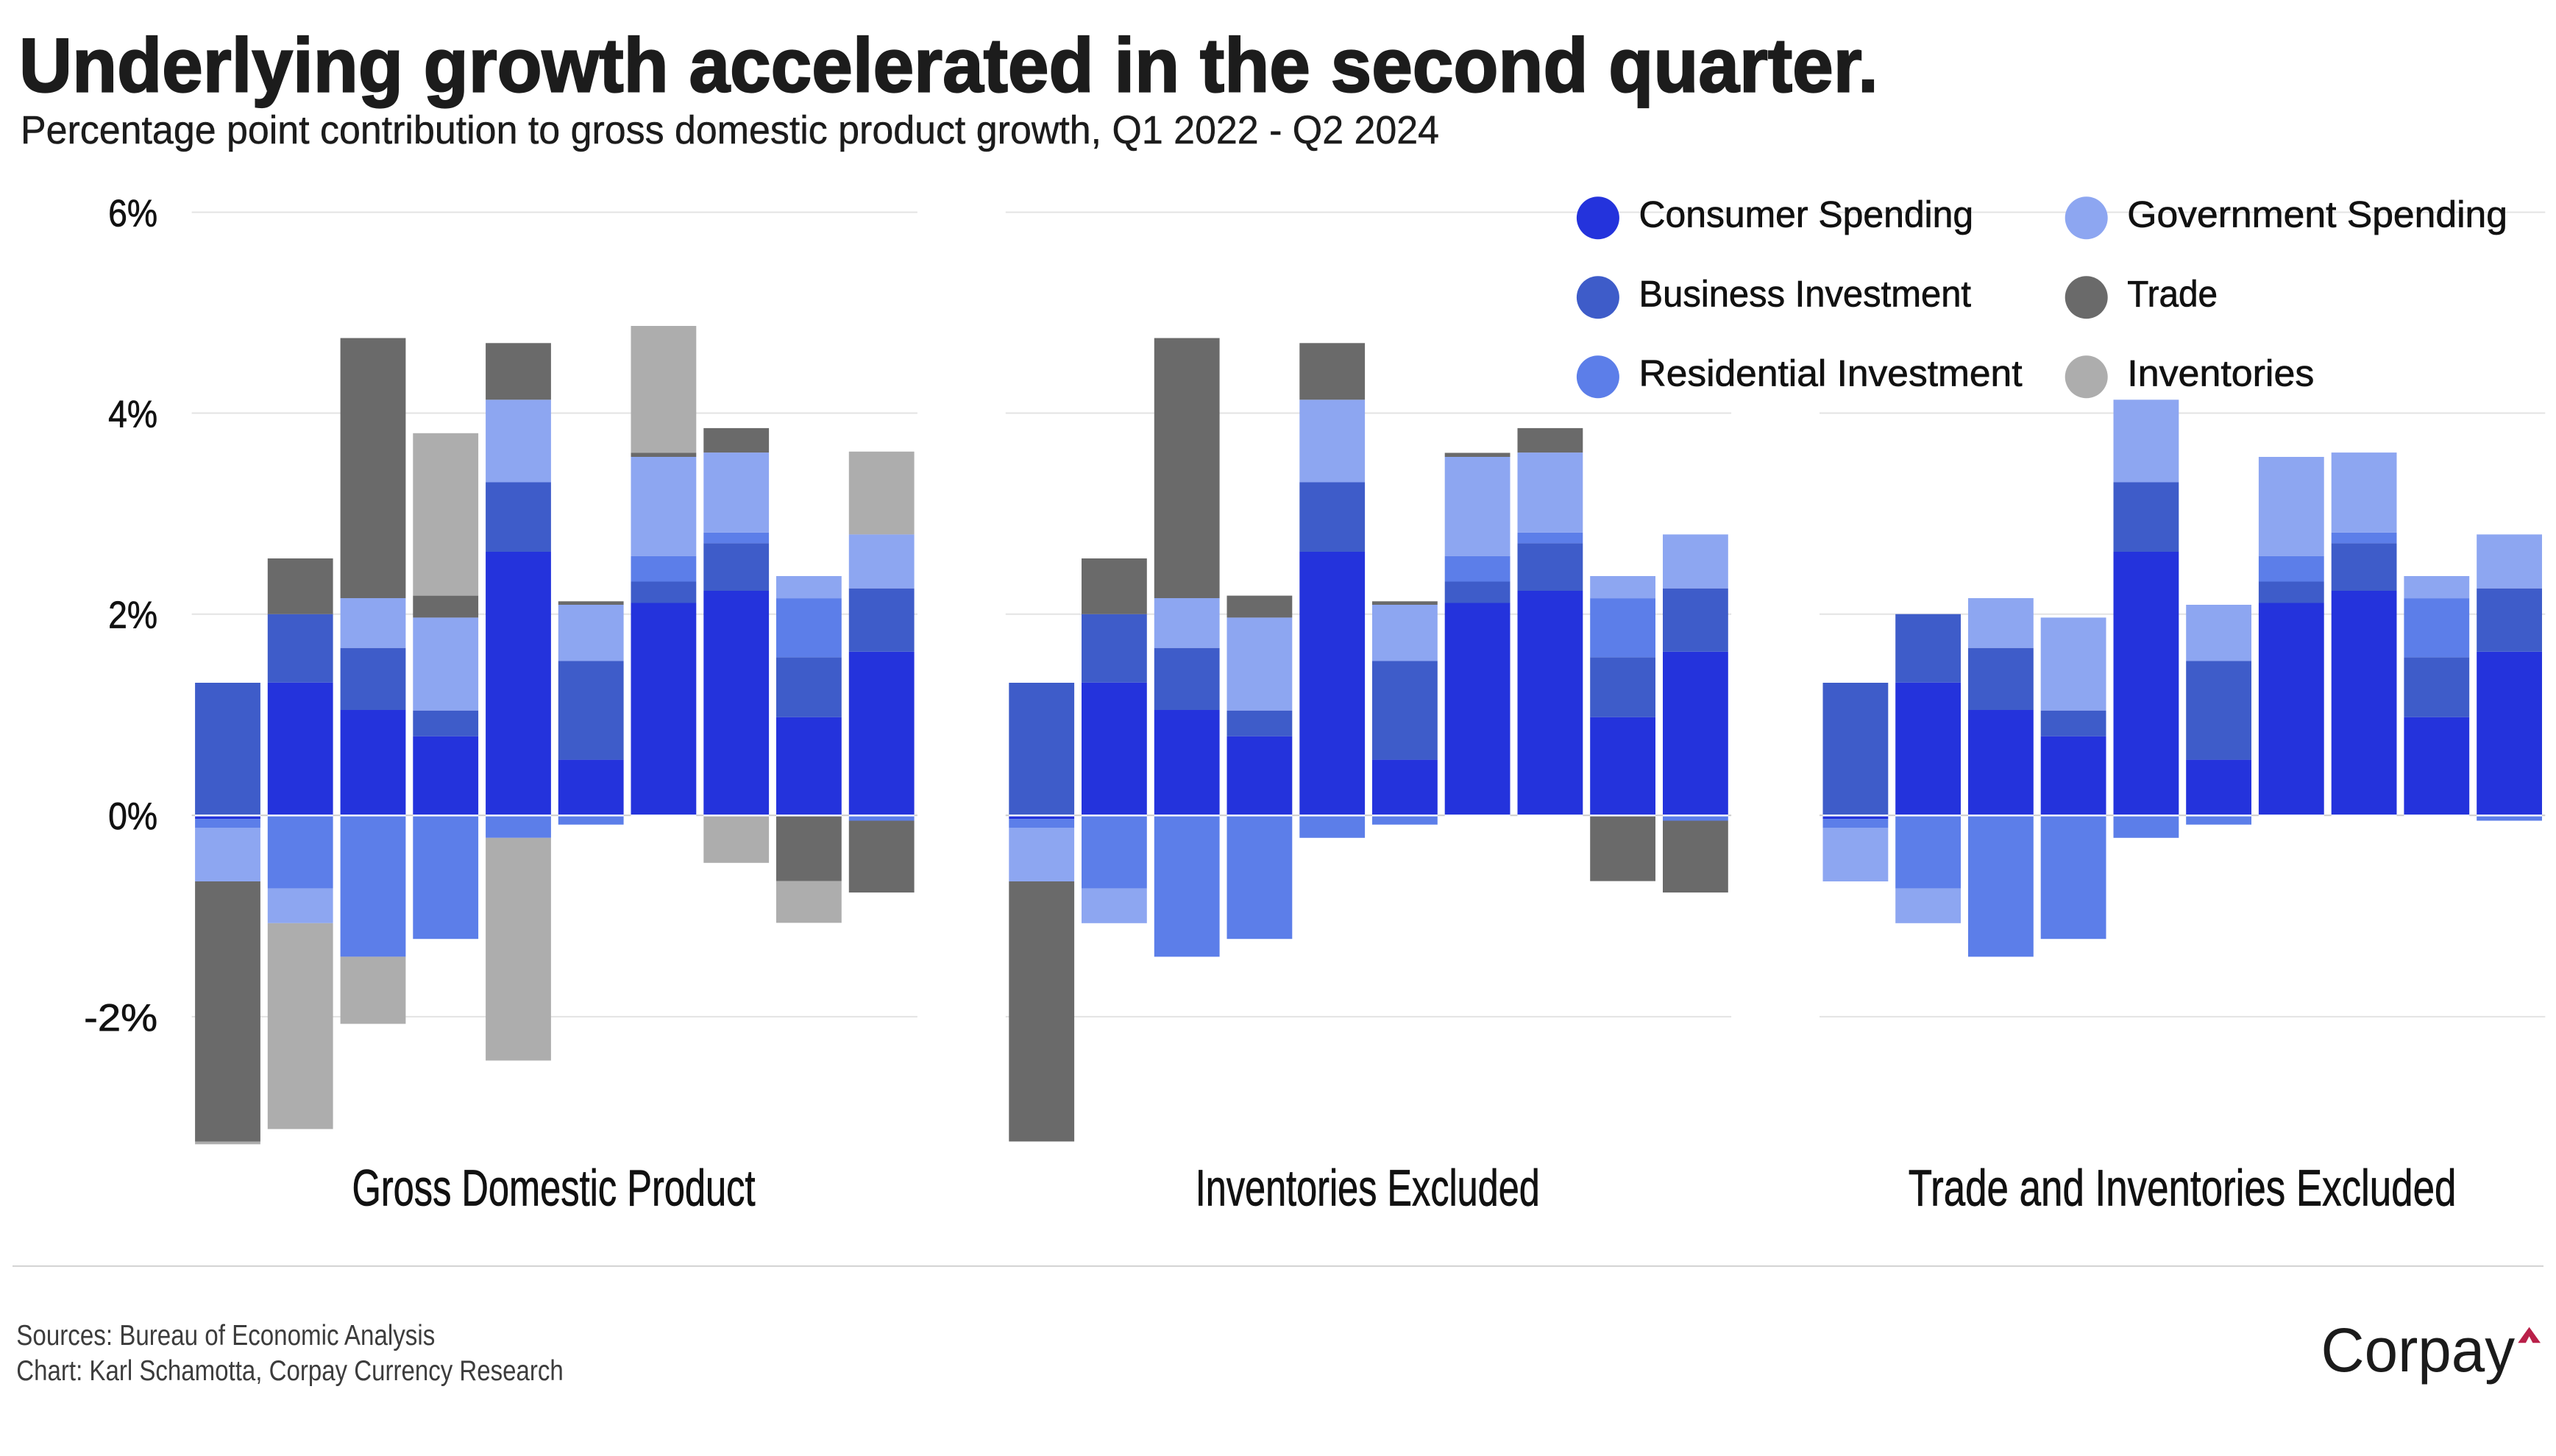 This screenshot has height=1456, width=2556. What do you see at coordinates (2172, 293) in the screenshot?
I see `svg-text: Trade` at bounding box center [2172, 293].